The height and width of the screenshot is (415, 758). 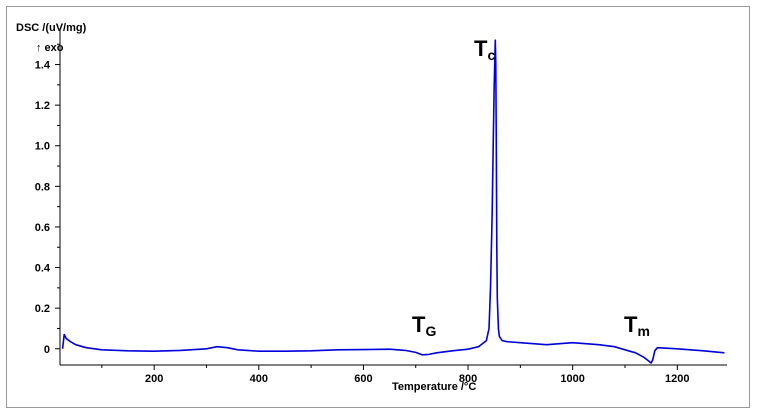 What do you see at coordinates (50, 48) in the screenshot?
I see `exo-arrow-label: ↑ exo` at bounding box center [50, 48].